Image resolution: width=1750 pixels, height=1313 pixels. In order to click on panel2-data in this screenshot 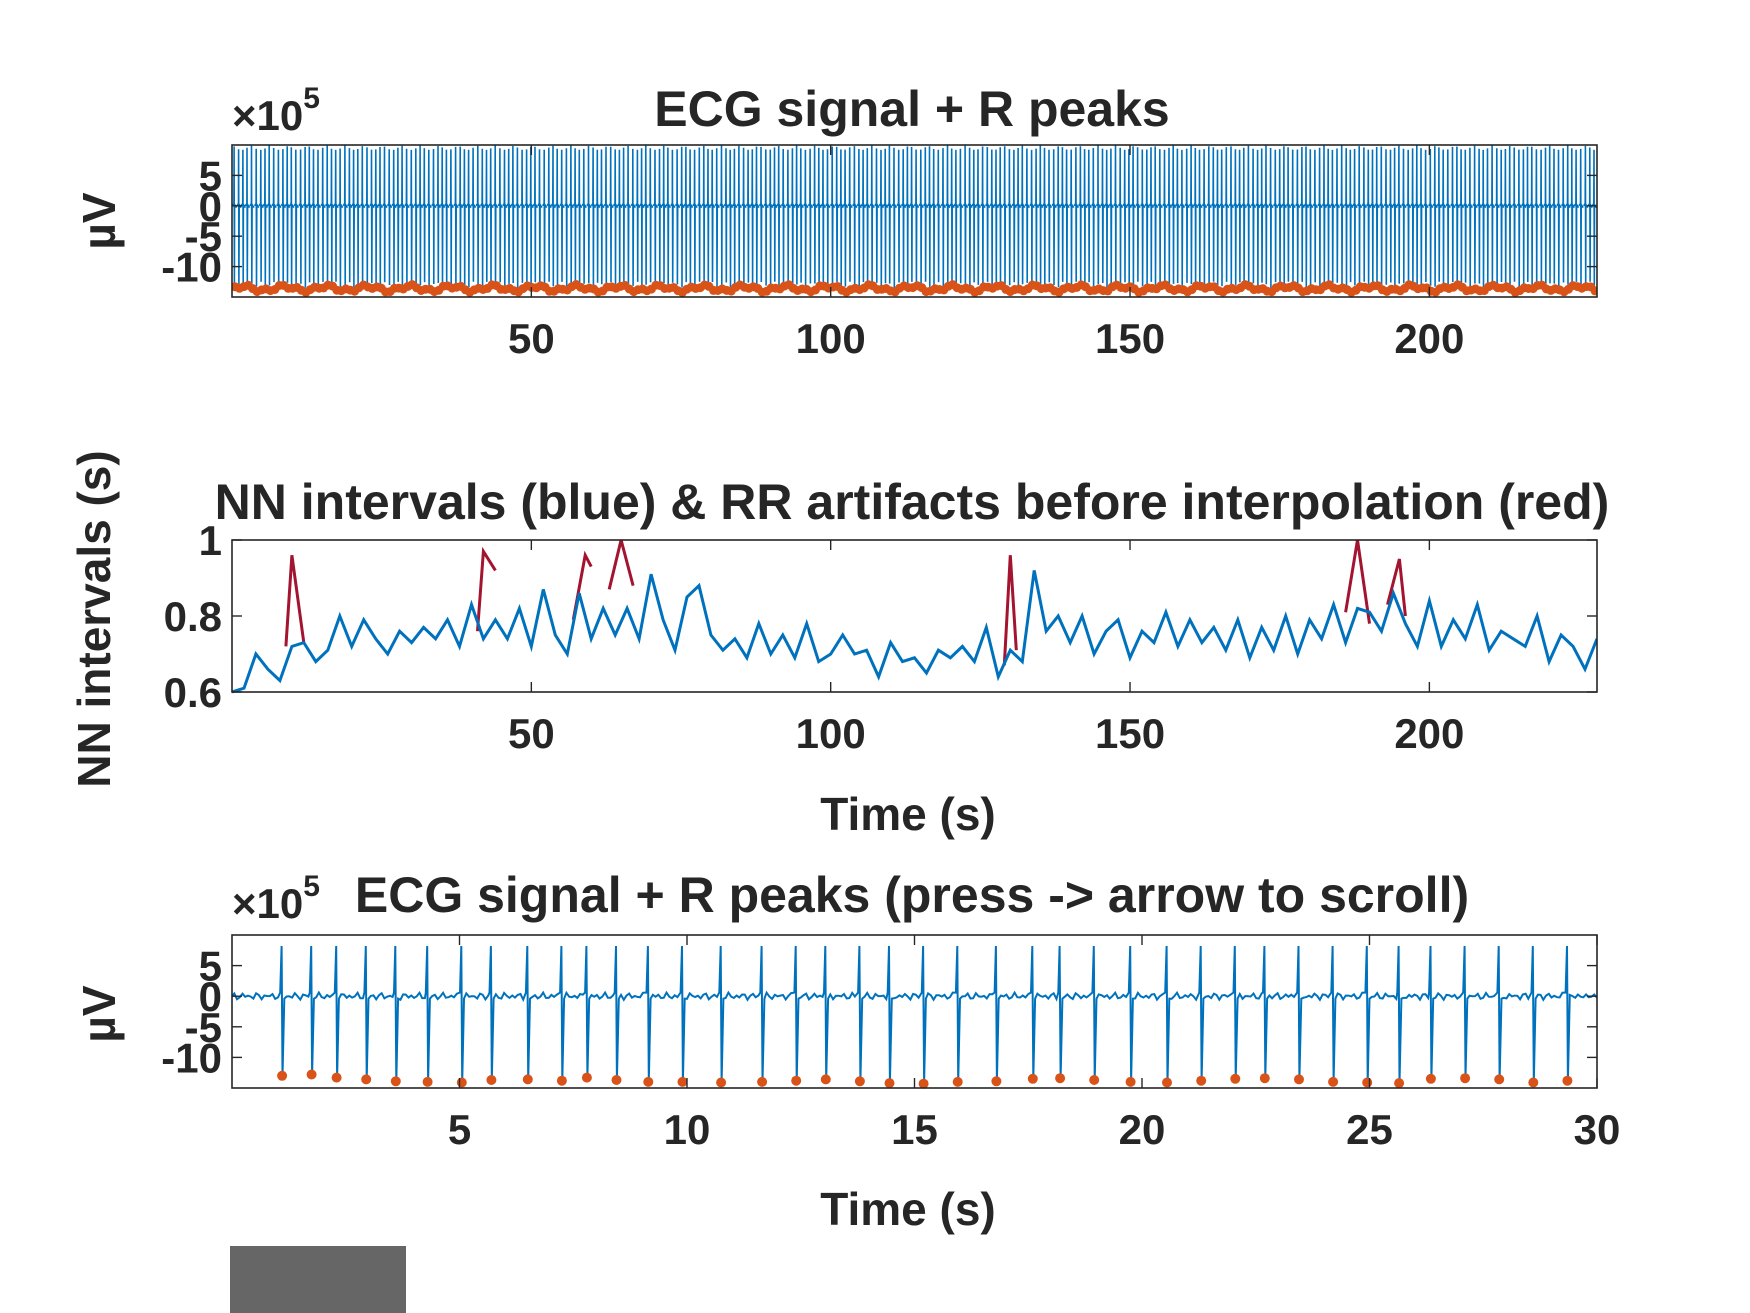, I will do `click(914, 616)`.